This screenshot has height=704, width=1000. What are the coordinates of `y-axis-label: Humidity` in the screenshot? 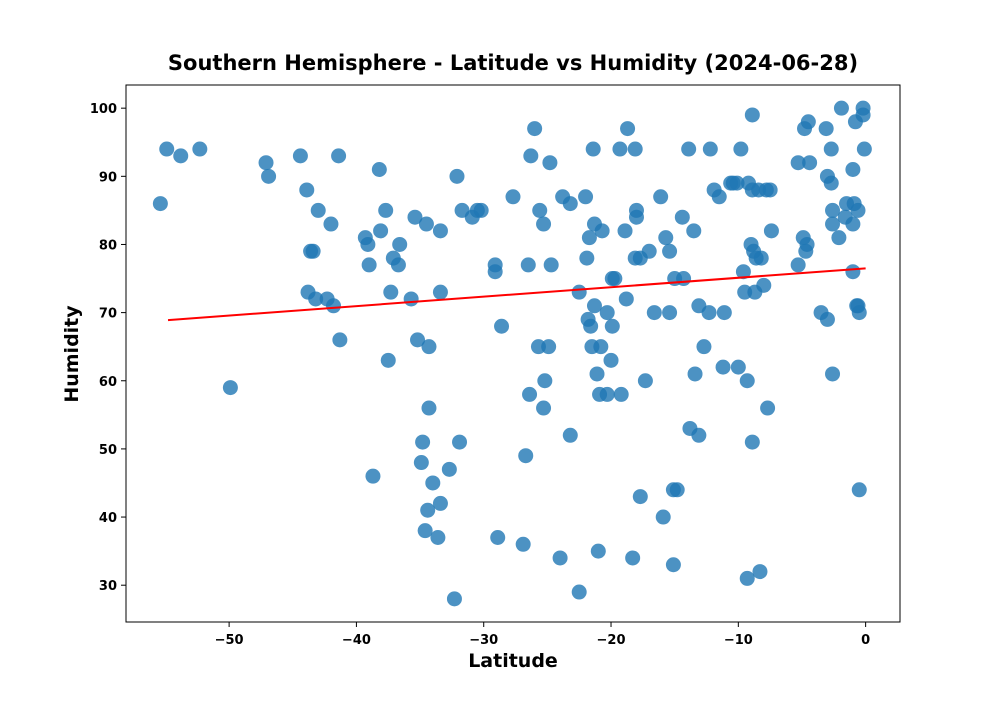 It's located at (72, 354).